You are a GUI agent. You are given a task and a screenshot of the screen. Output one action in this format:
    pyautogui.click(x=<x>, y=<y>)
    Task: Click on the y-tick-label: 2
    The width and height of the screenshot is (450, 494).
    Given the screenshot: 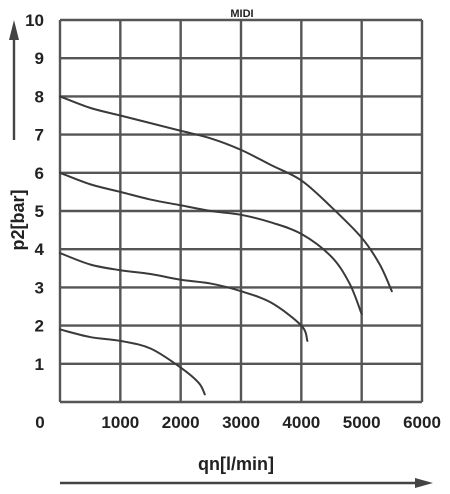 What is the action you would take?
    pyautogui.click(x=39, y=326)
    